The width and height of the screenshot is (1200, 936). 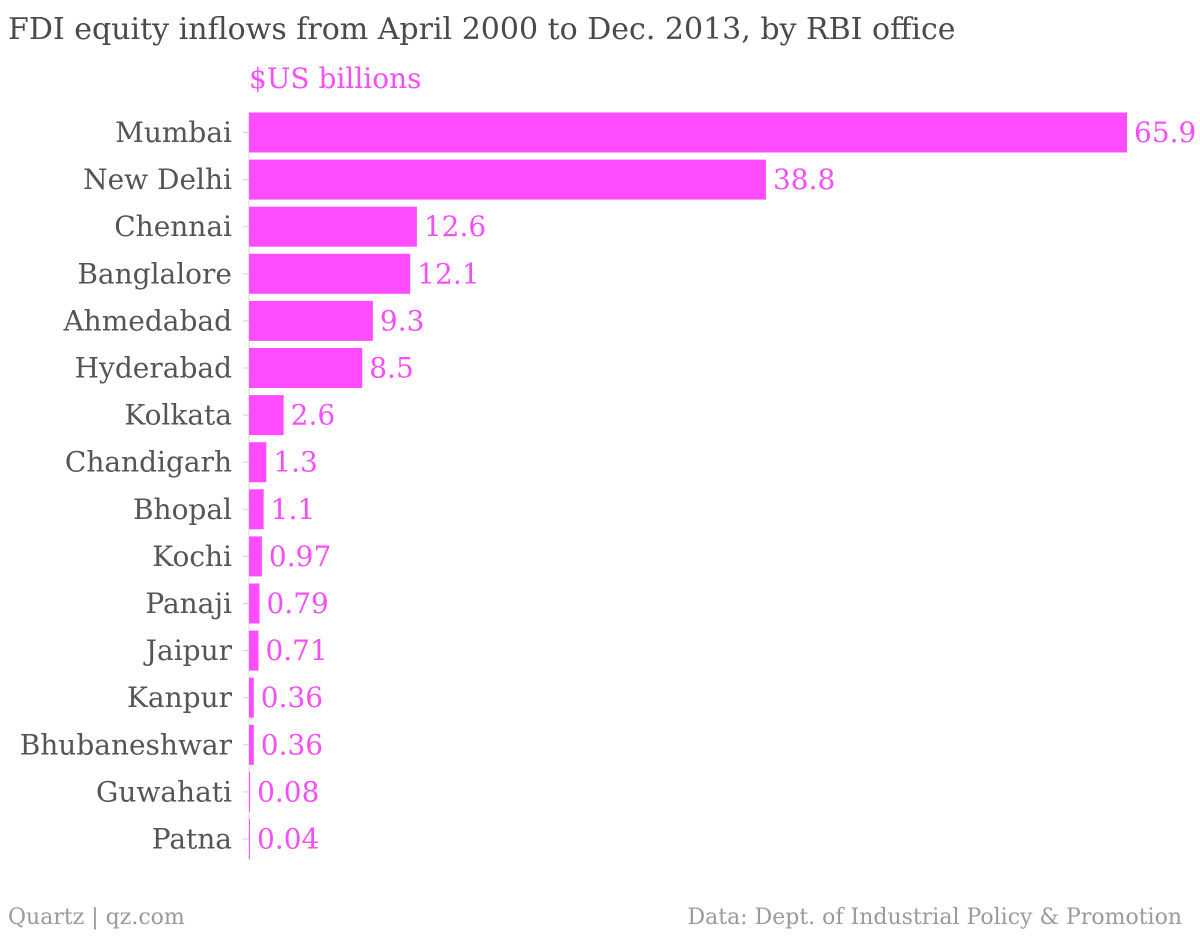 I want to click on bar-panaji, so click(x=254, y=603).